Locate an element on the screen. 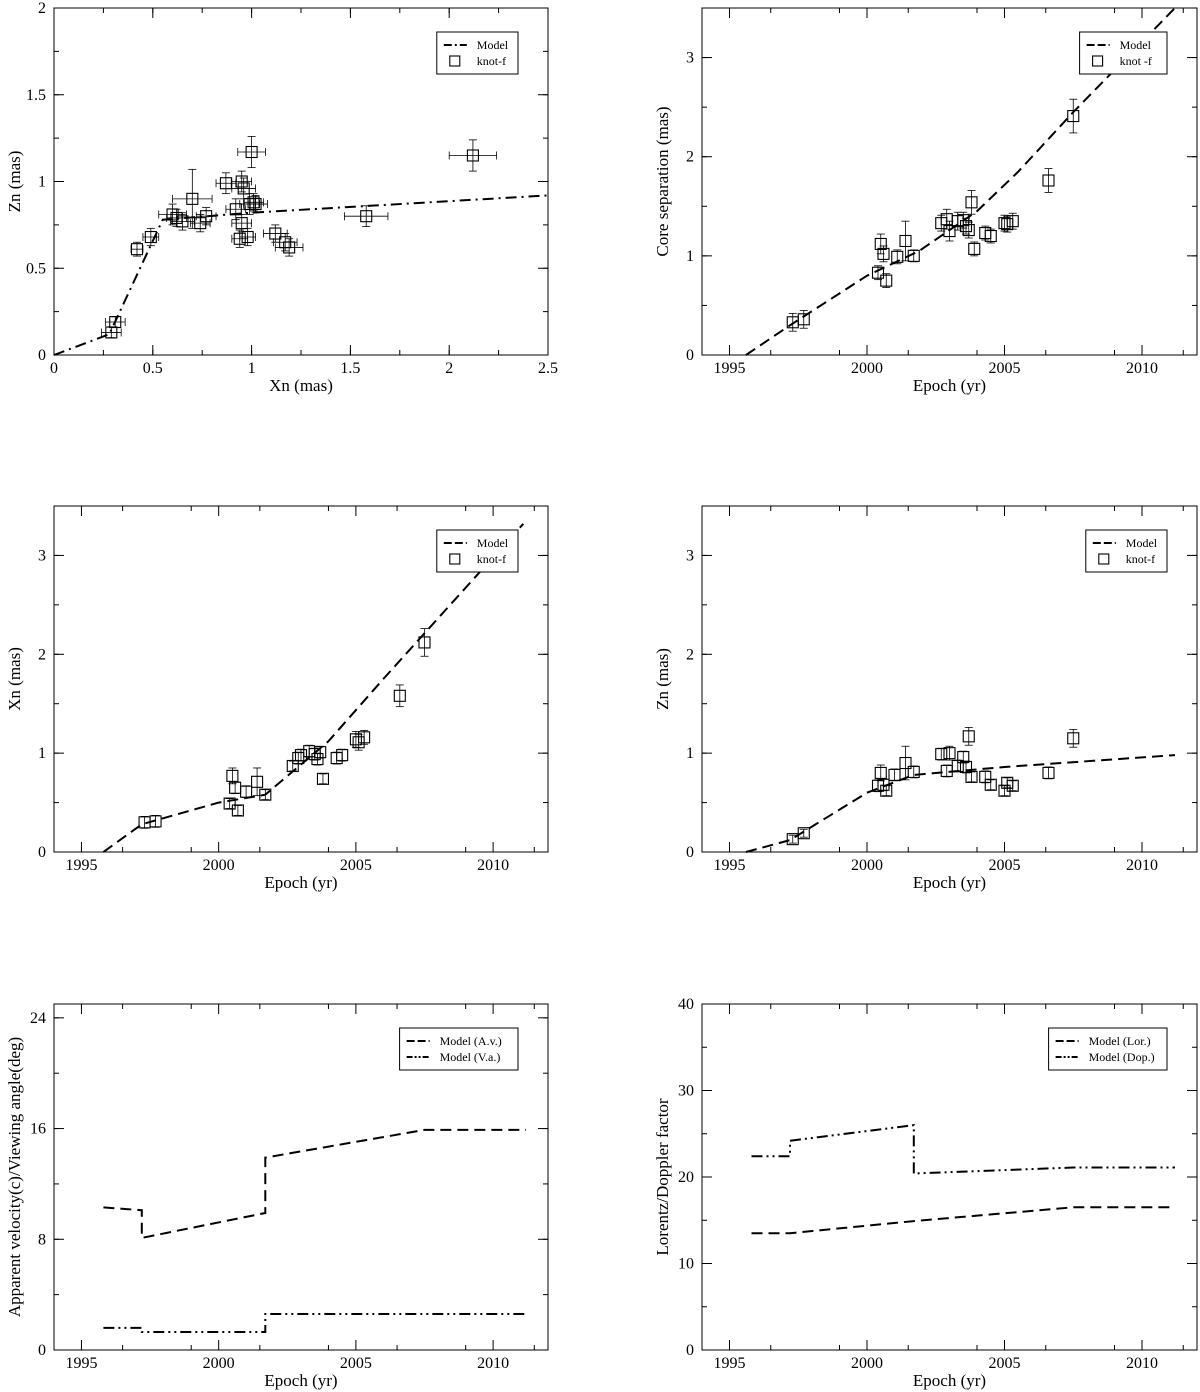 This screenshot has height=1392, width=1200. y-tick-label: 40 is located at coordinates (686, 1004).